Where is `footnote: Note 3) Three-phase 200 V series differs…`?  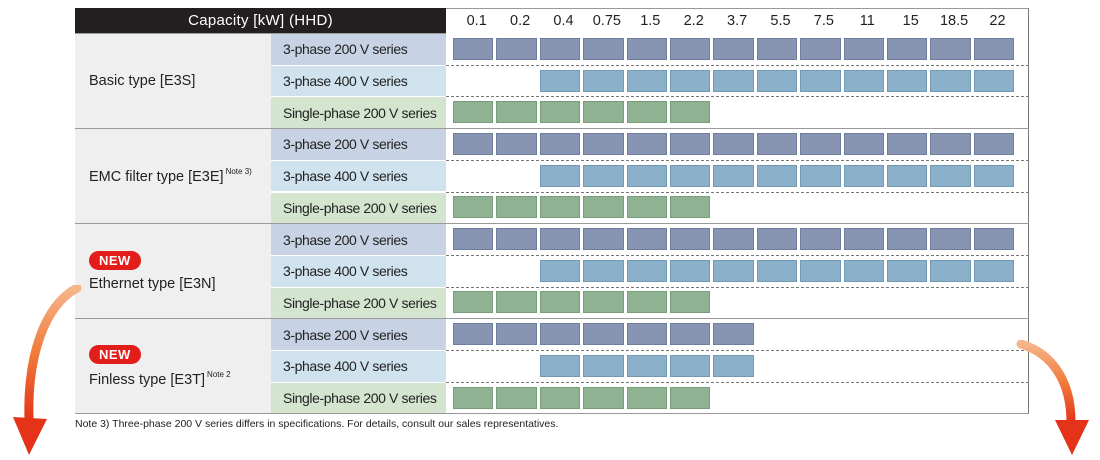 footnote: Note 3) Three-phase 200 V series differs… is located at coordinates (317, 424).